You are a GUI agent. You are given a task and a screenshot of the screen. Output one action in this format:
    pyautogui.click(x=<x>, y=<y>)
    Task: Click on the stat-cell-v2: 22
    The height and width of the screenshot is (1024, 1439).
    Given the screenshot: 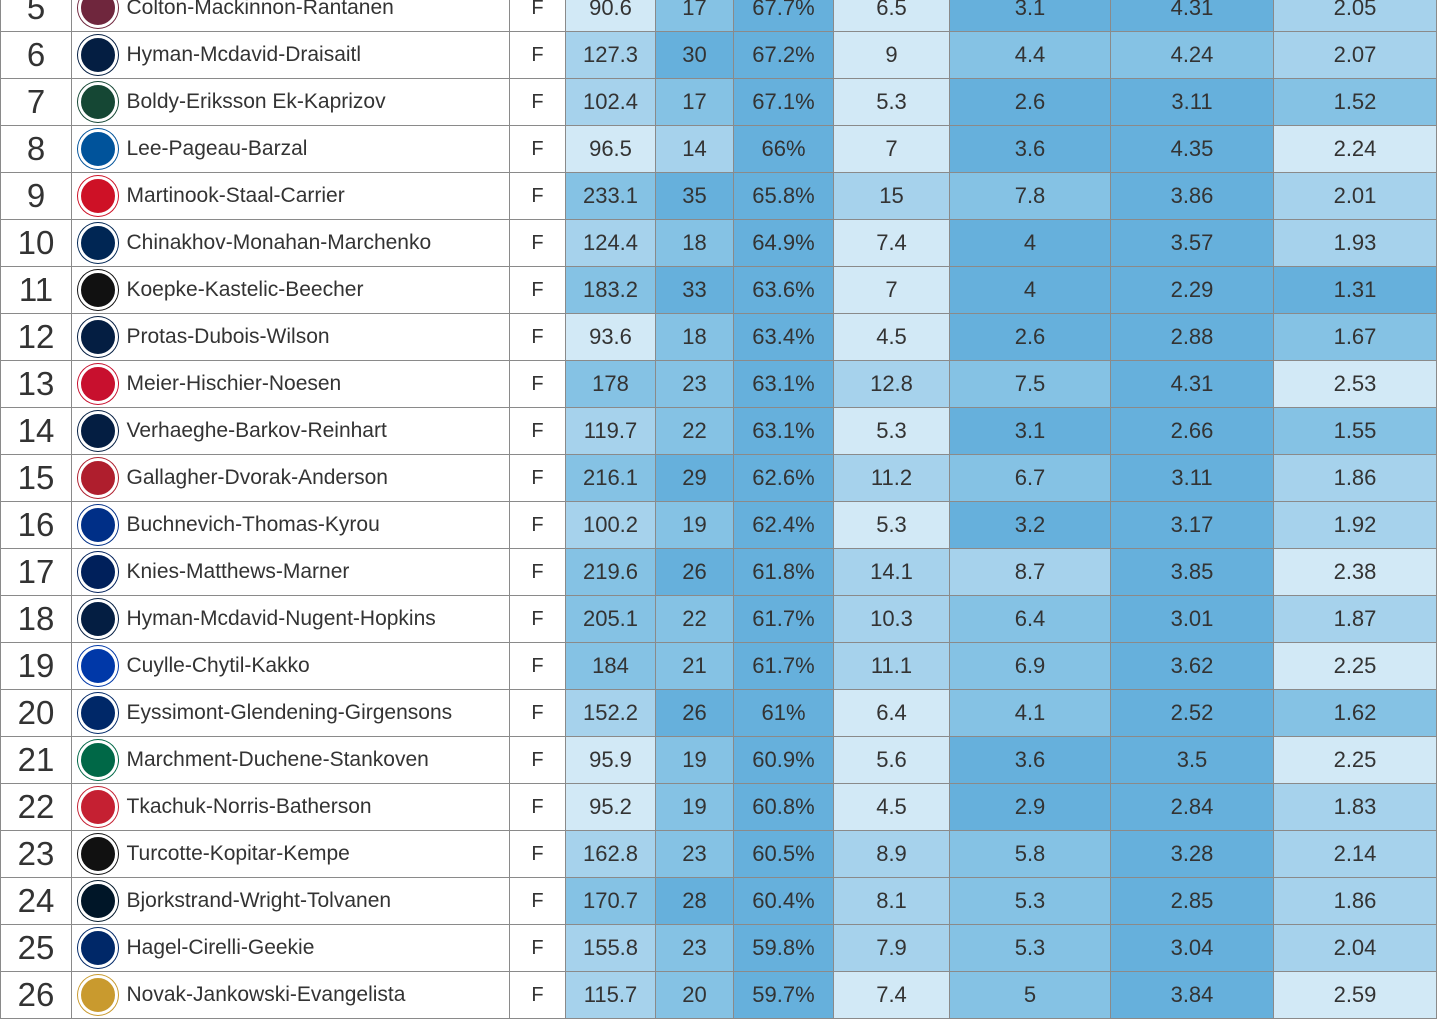 What is the action you would take?
    pyautogui.click(x=694, y=619)
    